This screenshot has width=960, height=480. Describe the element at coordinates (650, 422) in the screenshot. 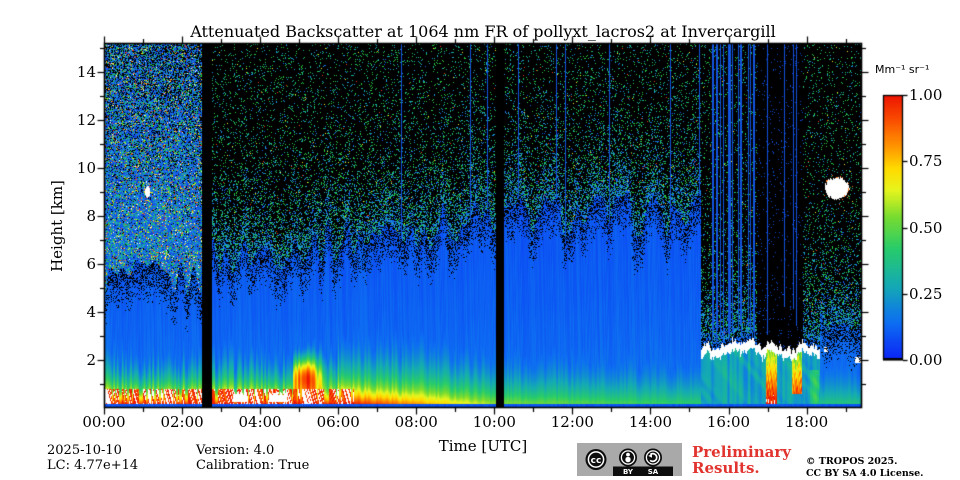

I see `x-tick-label: 14:00` at that location.